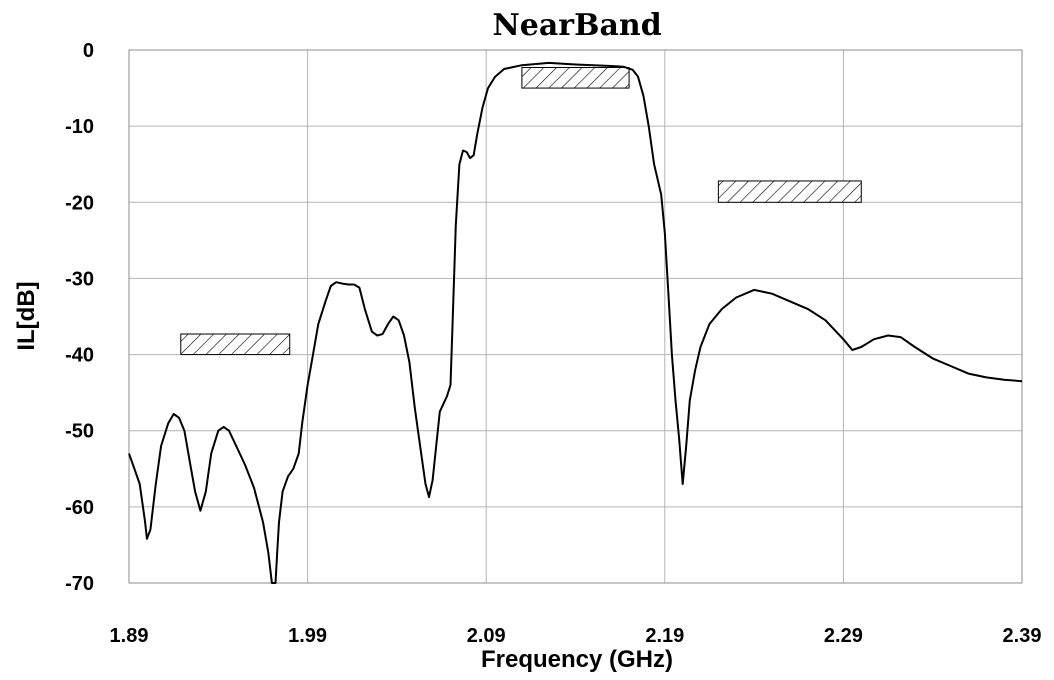 The image size is (1054, 680). What do you see at coordinates (79, 584) in the screenshot?
I see `y-tick-label: -70` at bounding box center [79, 584].